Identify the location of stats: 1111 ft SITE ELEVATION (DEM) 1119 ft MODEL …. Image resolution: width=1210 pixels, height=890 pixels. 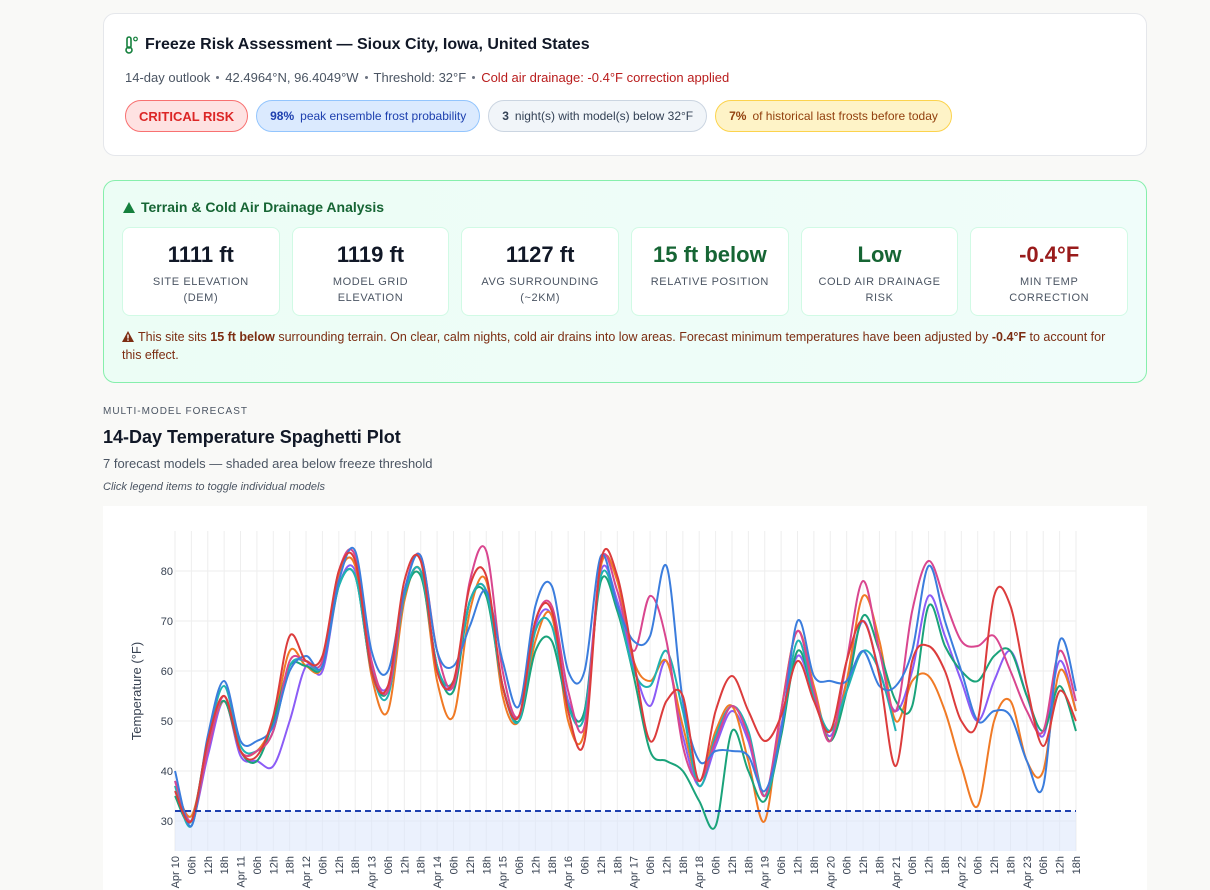
(625, 271).